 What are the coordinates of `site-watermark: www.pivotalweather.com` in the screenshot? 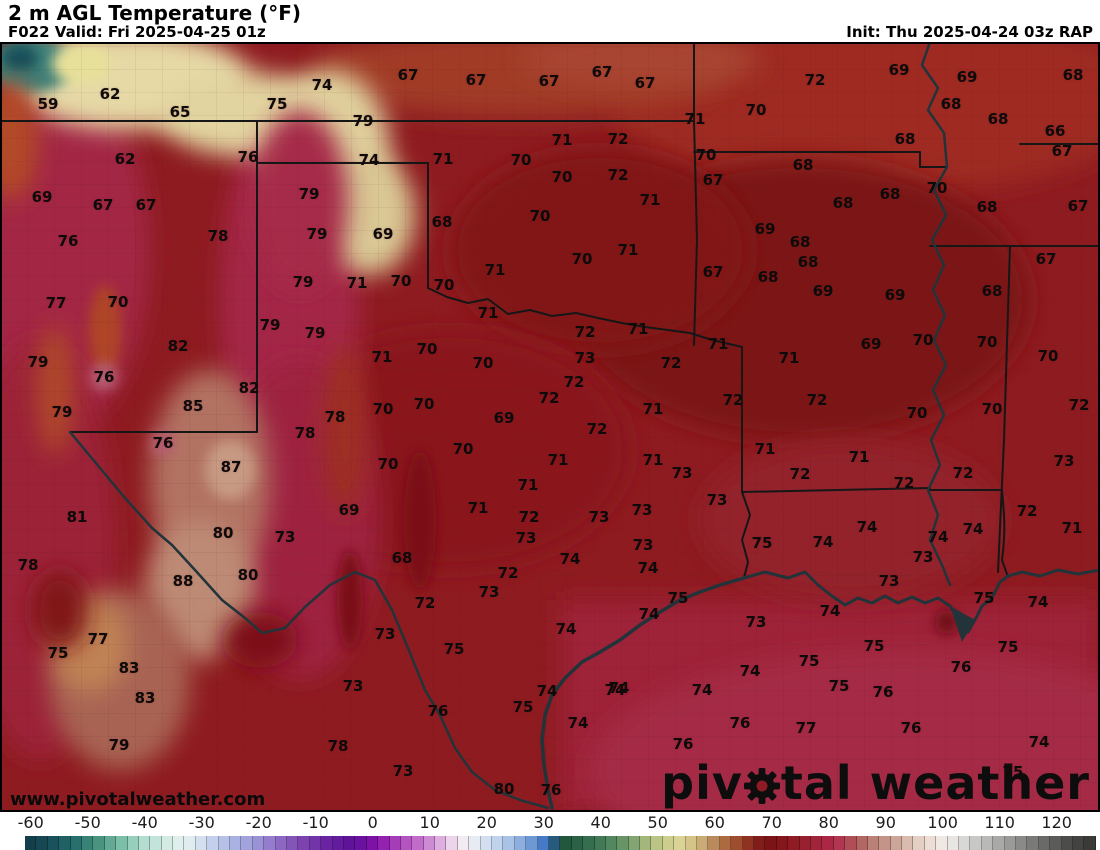 It's located at (138, 799).